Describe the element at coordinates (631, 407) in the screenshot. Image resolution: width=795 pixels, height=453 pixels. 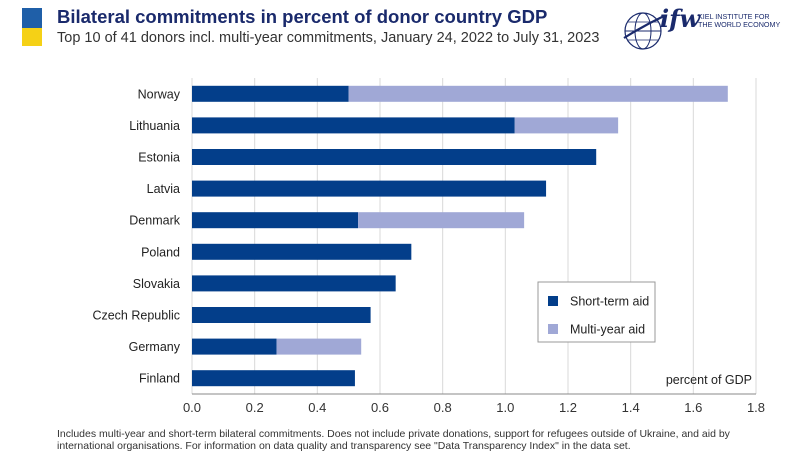
I see `x-tick-label: 1.4` at that location.